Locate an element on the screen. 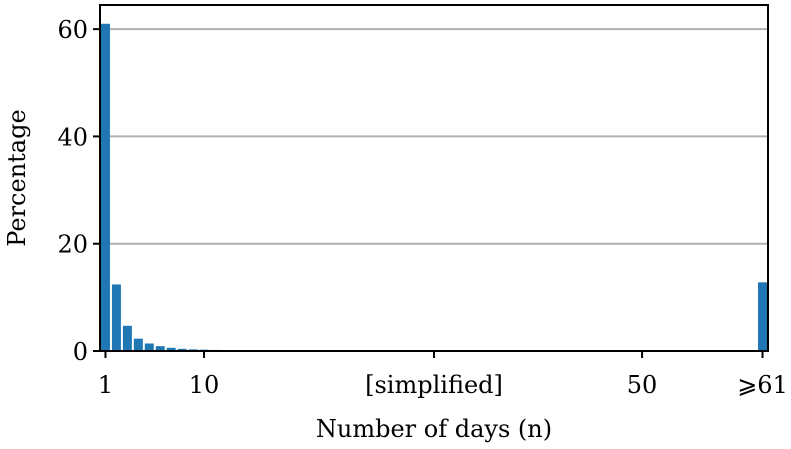 The width and height of the screenshot is (791, 449). x-tick-label: 1 is located at coordinates (105, 385).